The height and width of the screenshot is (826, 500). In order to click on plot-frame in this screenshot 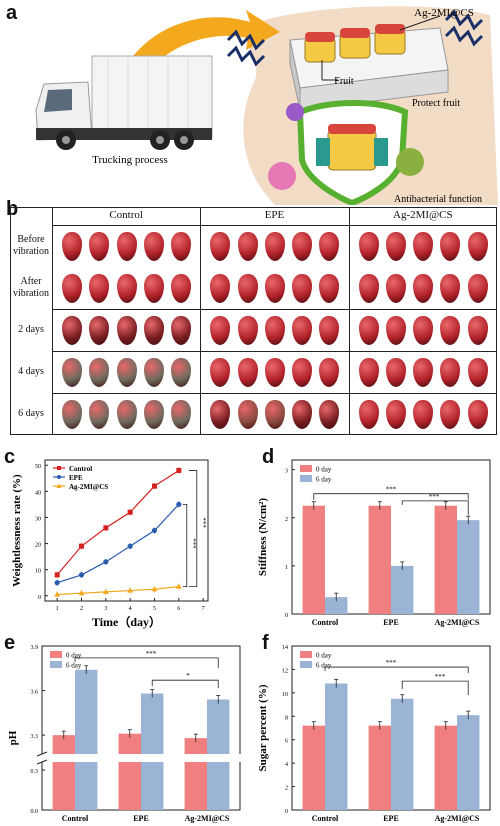, I will do `click(126, 530)`.